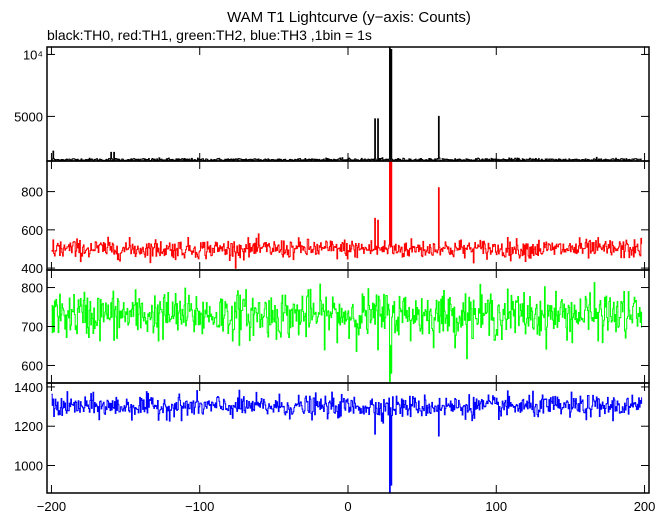  What do you see at coordinates (349, 17) in the screenshot?
I see `chart-title: WAM T1 Lightcurve (y−axis: Counts)` at bounding box center [349, 17].